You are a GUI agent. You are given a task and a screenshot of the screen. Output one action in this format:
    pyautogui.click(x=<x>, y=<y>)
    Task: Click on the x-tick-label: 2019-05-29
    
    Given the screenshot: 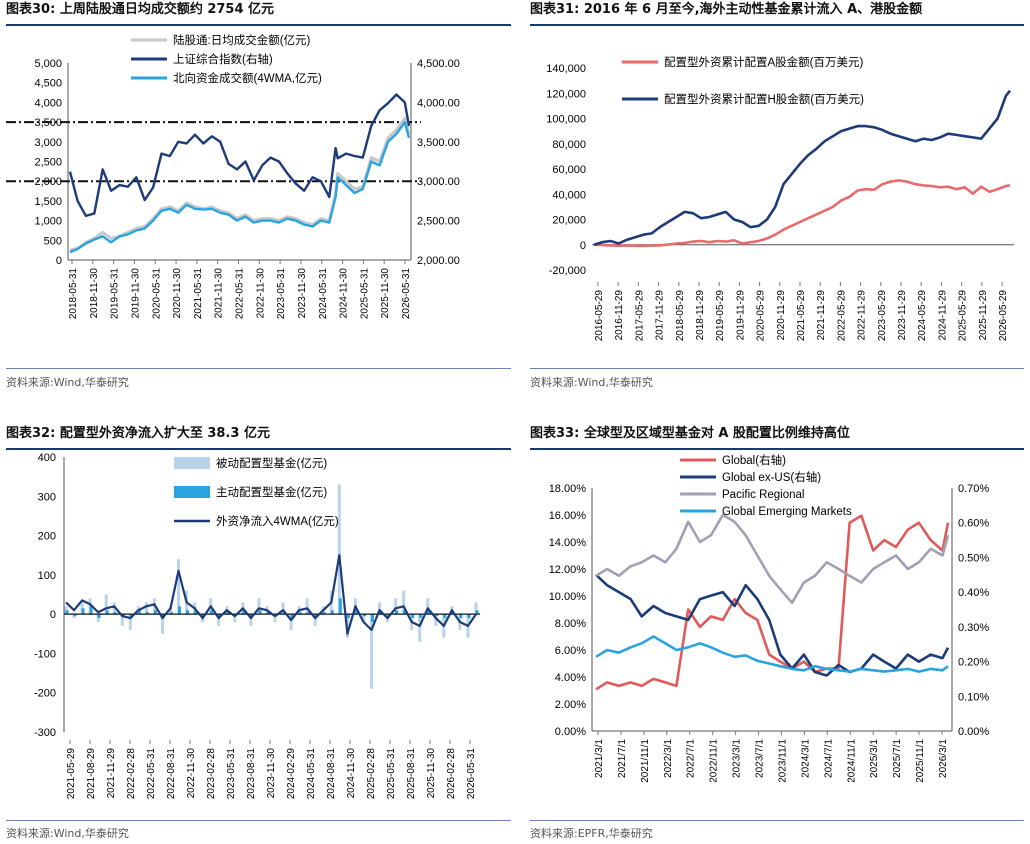 What is the action you would take?
    pyautogui.click(x=720, y=316)
    